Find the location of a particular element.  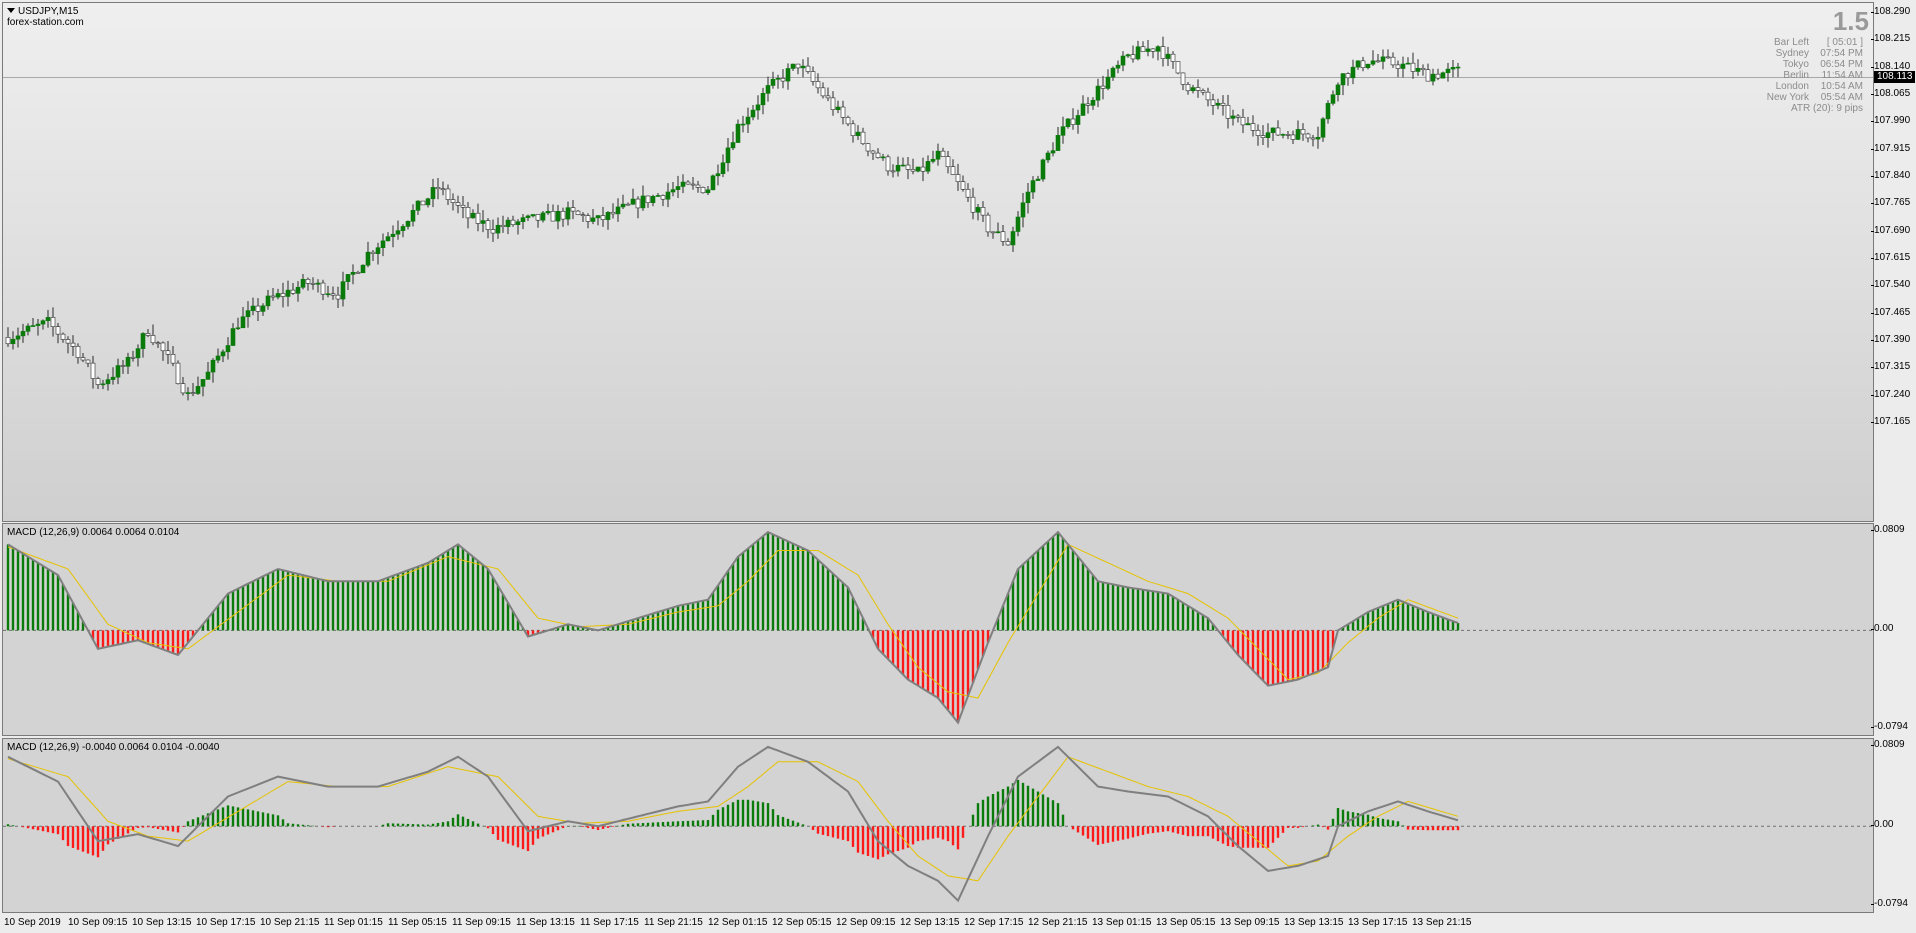

macd1-axis: 0.0809 0.00 -0.0794 is located at coordinates (1893, 628).